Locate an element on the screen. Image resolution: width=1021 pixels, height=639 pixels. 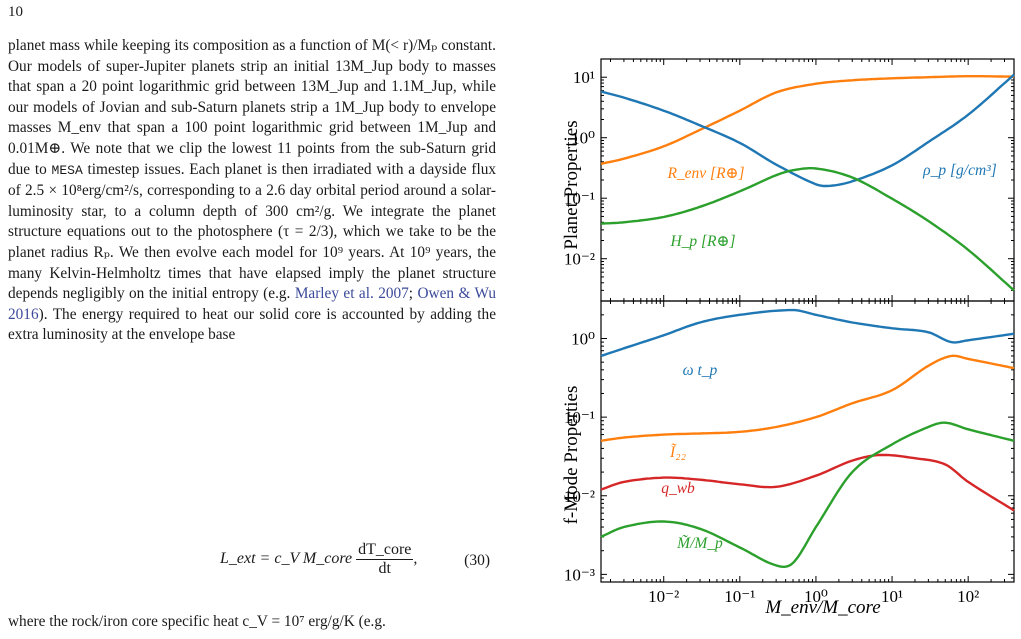
bottom-x-tick-label: 10⁻¹ is located at coordinates (739, 596).